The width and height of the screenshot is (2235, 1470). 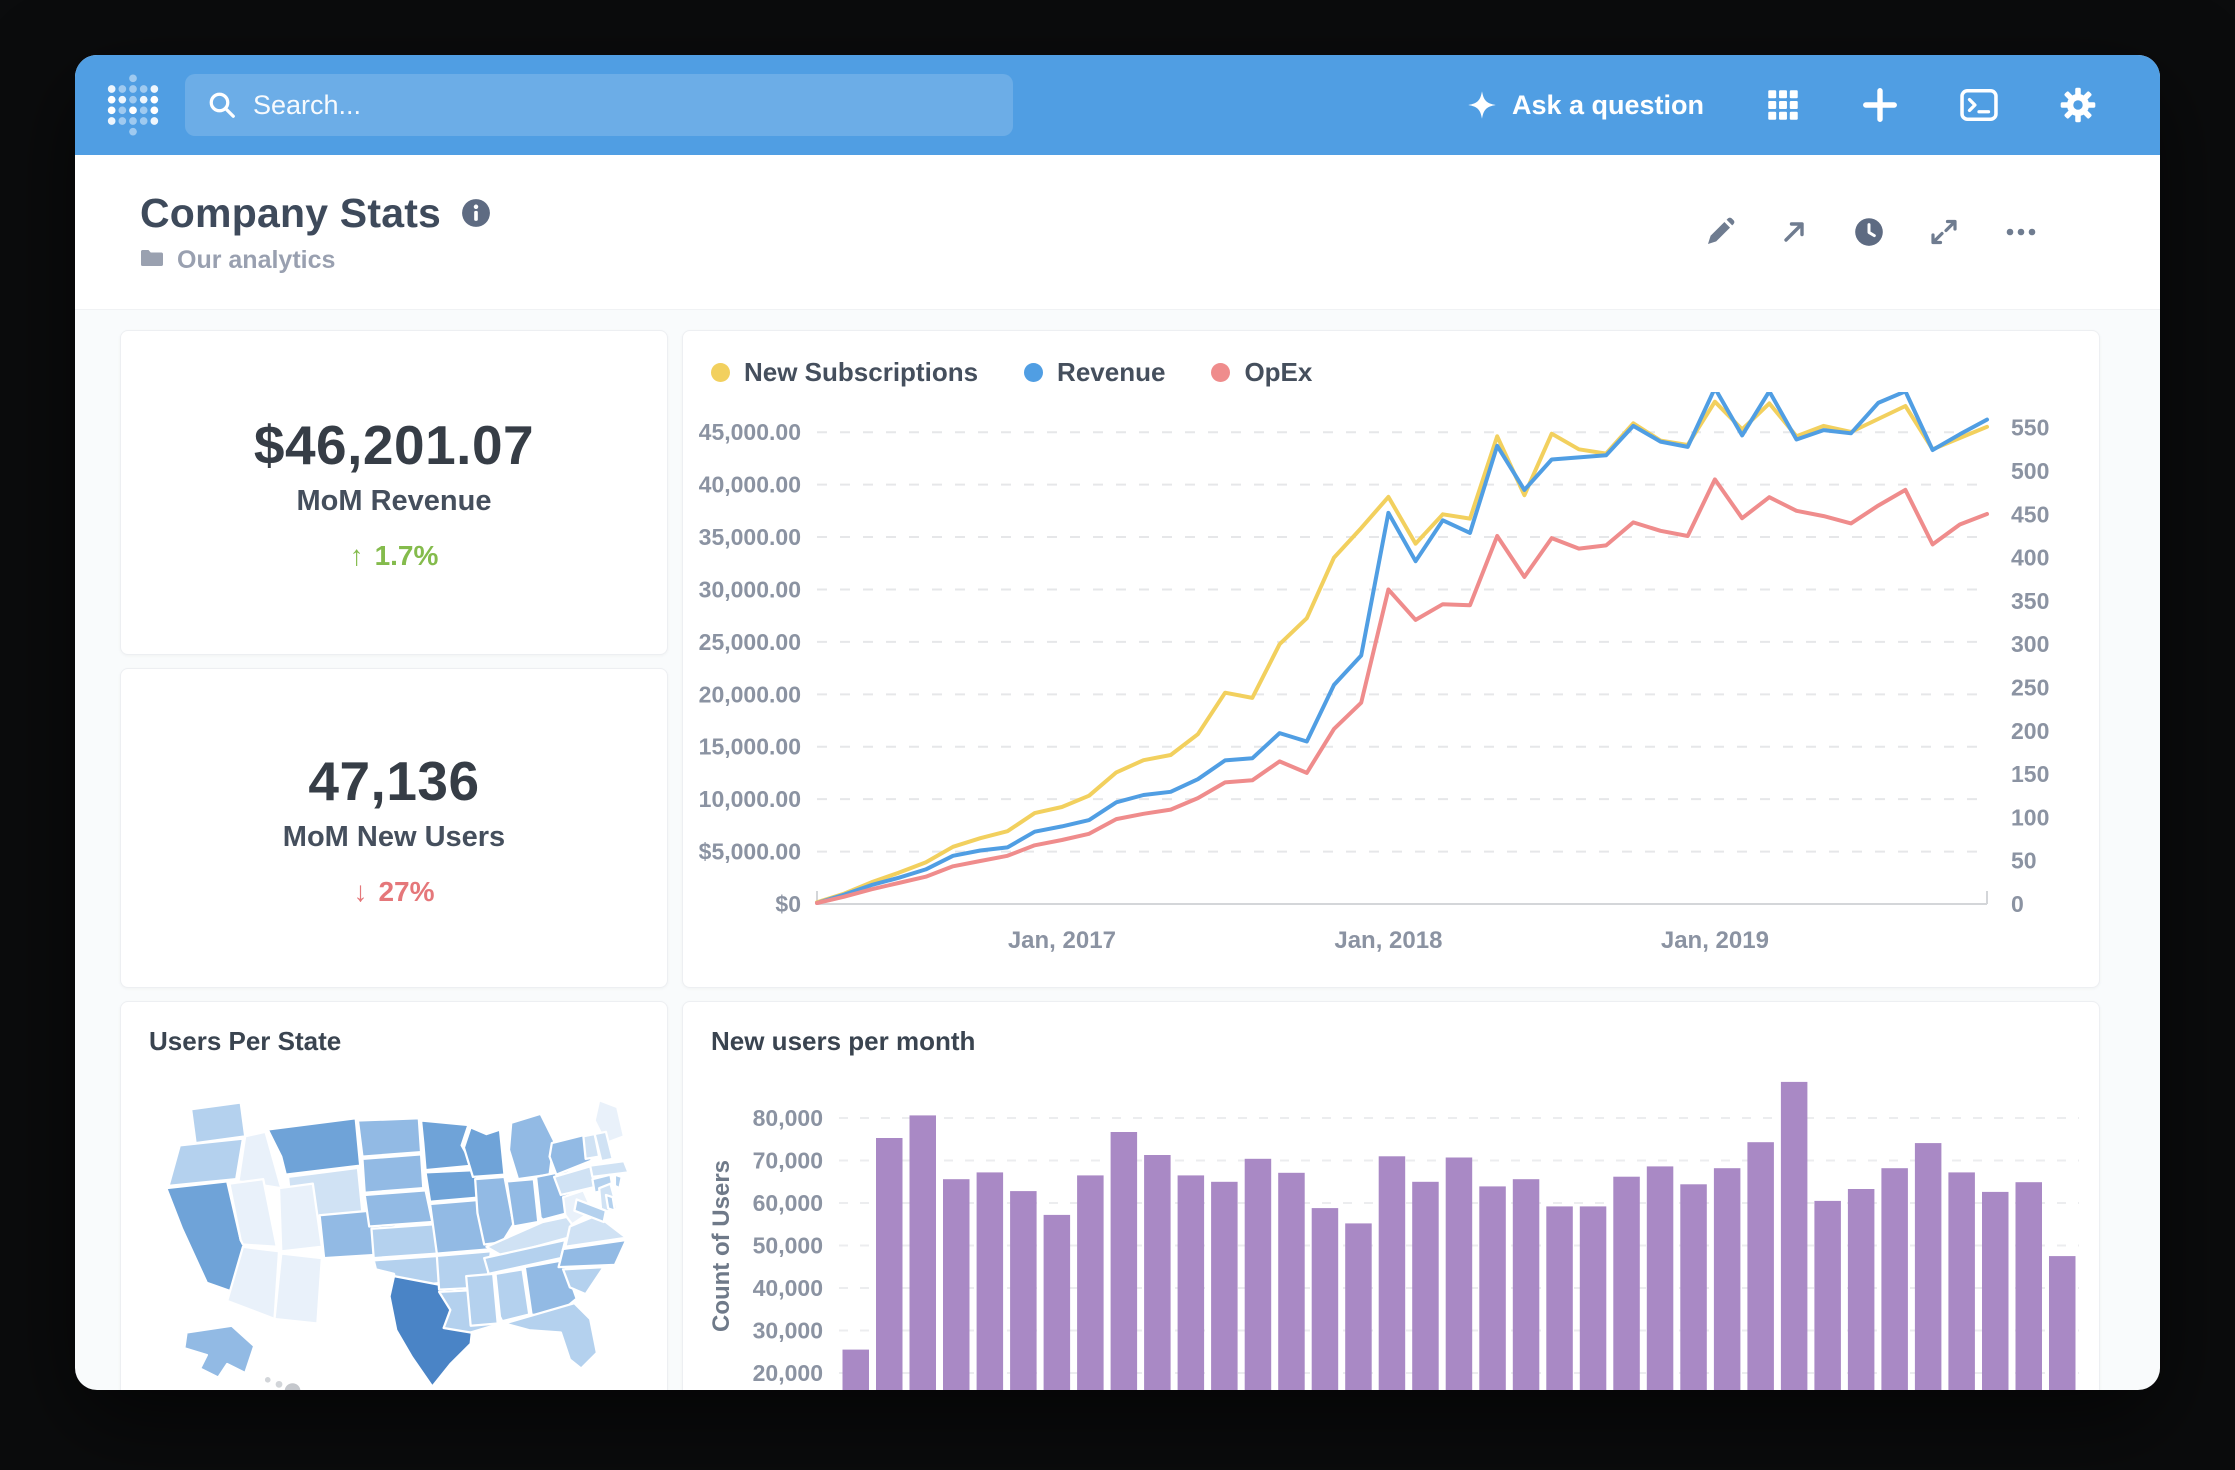 What do you see at coordinates (2030, 687) in the screenshot?
I see `svg-text: 250` at bounding box center [2030, 687].